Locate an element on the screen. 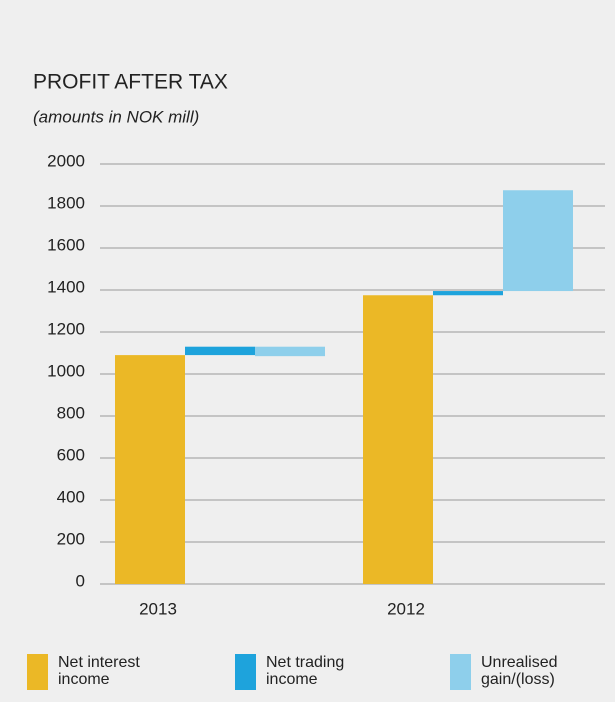 This screenshot has height=702, width=615. legend-label: Unrealised gain/(loss) is located at coordinates (519, 671).